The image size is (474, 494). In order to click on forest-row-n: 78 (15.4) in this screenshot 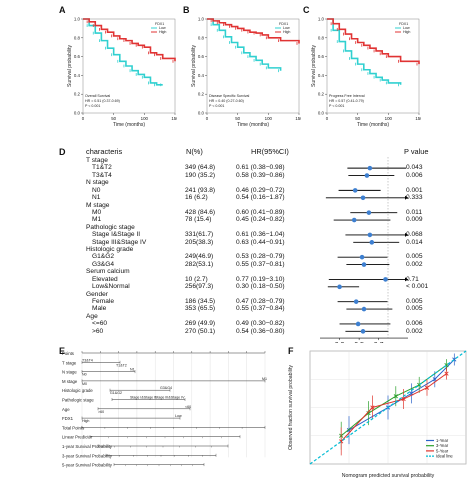, I will do `click(198, 220)`.